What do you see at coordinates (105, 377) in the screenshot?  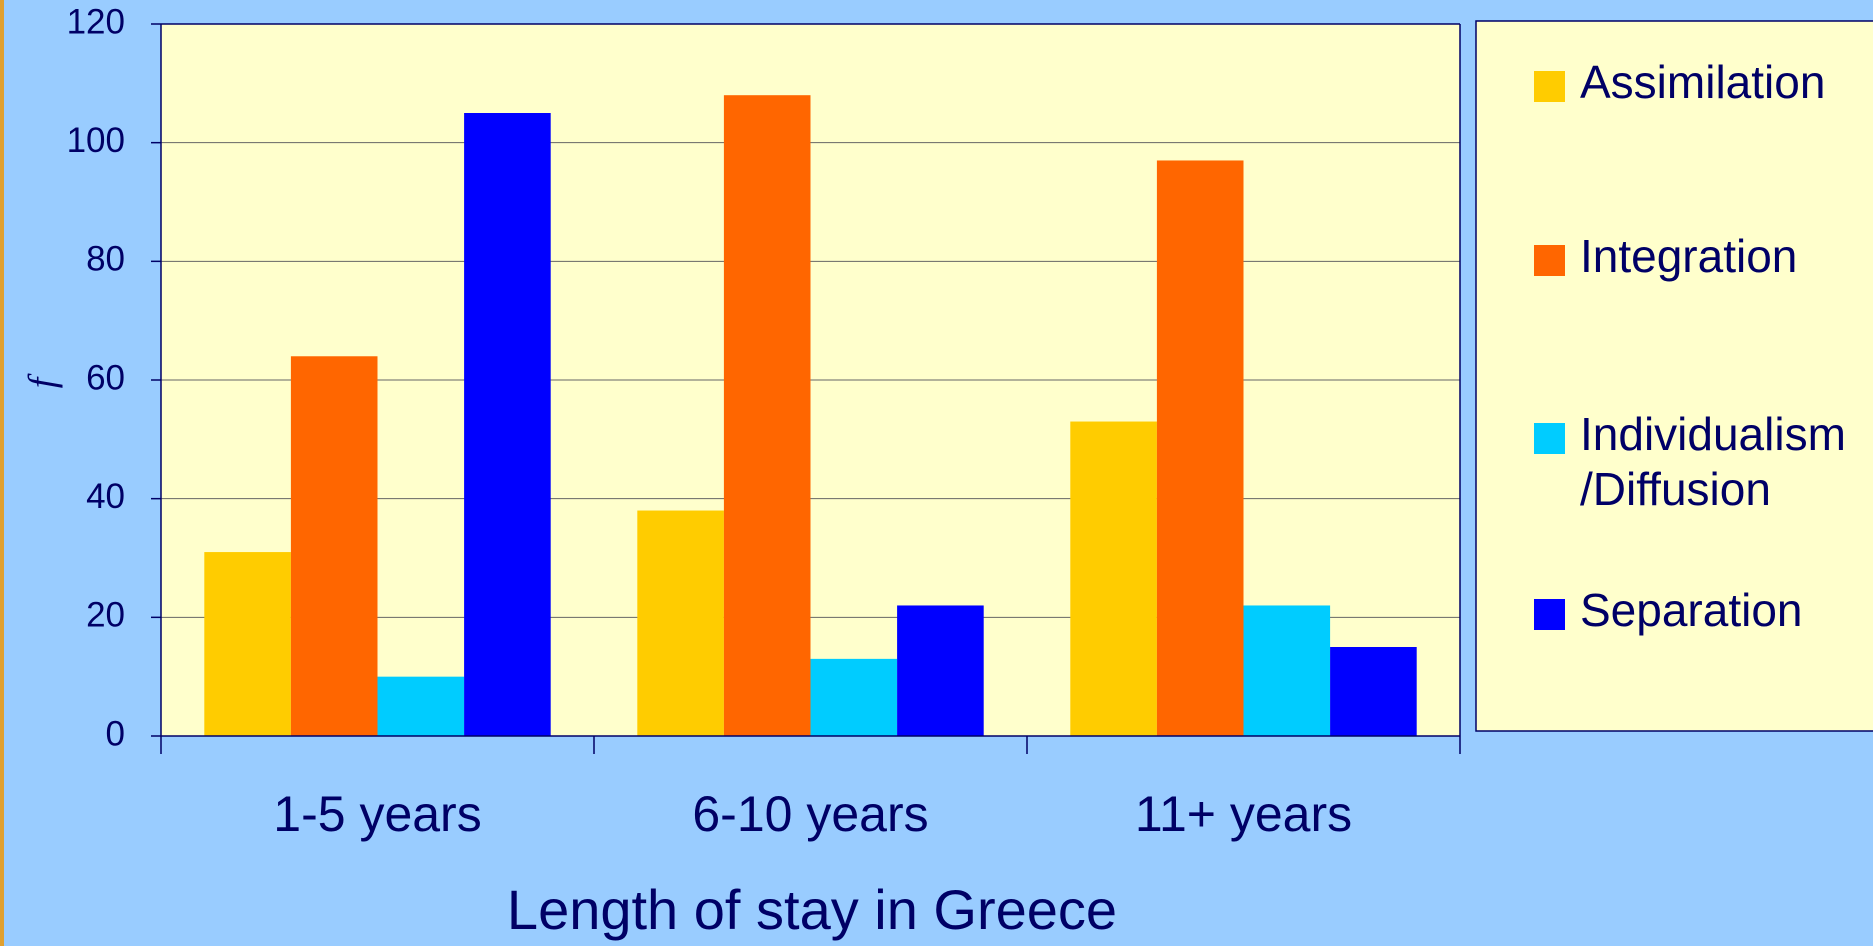 I see `y-tick-label: 60` at bounding box center [105, 377].